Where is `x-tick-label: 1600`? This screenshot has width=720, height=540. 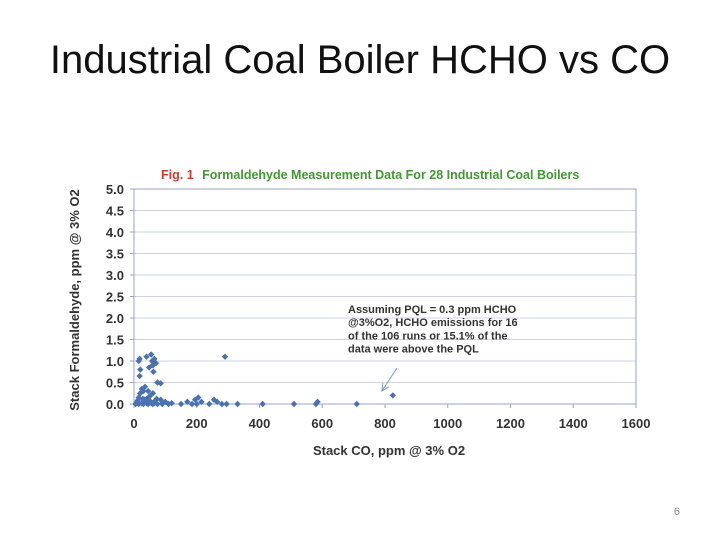 x-tick-label: 1600 is located at coordinates (636, 423).